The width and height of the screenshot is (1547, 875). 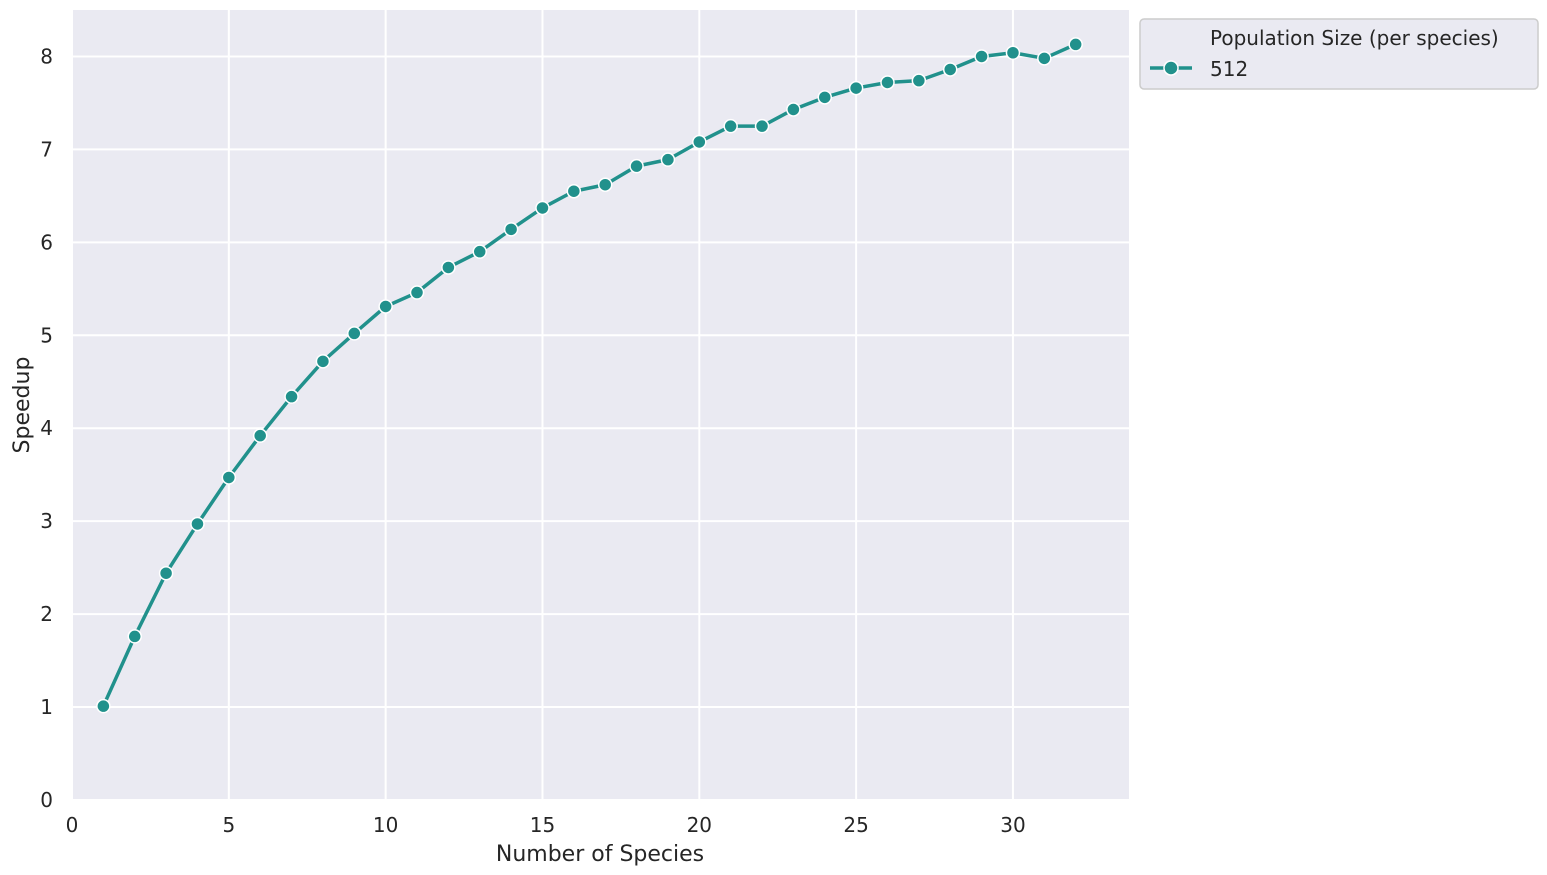 What do you see at coordinates (46, 800) in the screenshot?
I see `y-tick-label: 0` at bounding box center [46, 800].